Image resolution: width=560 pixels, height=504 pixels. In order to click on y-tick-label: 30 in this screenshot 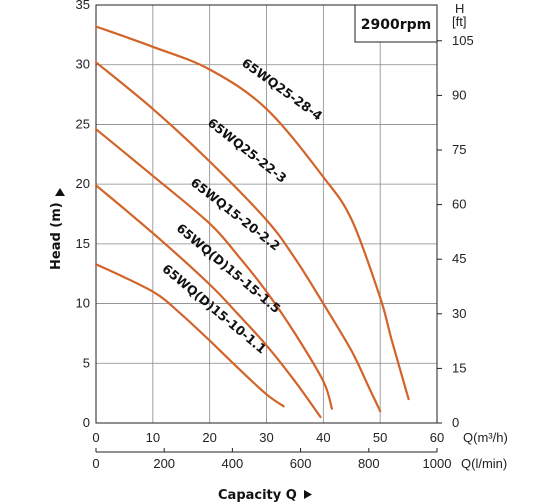, I will do `click(83, 64)`.